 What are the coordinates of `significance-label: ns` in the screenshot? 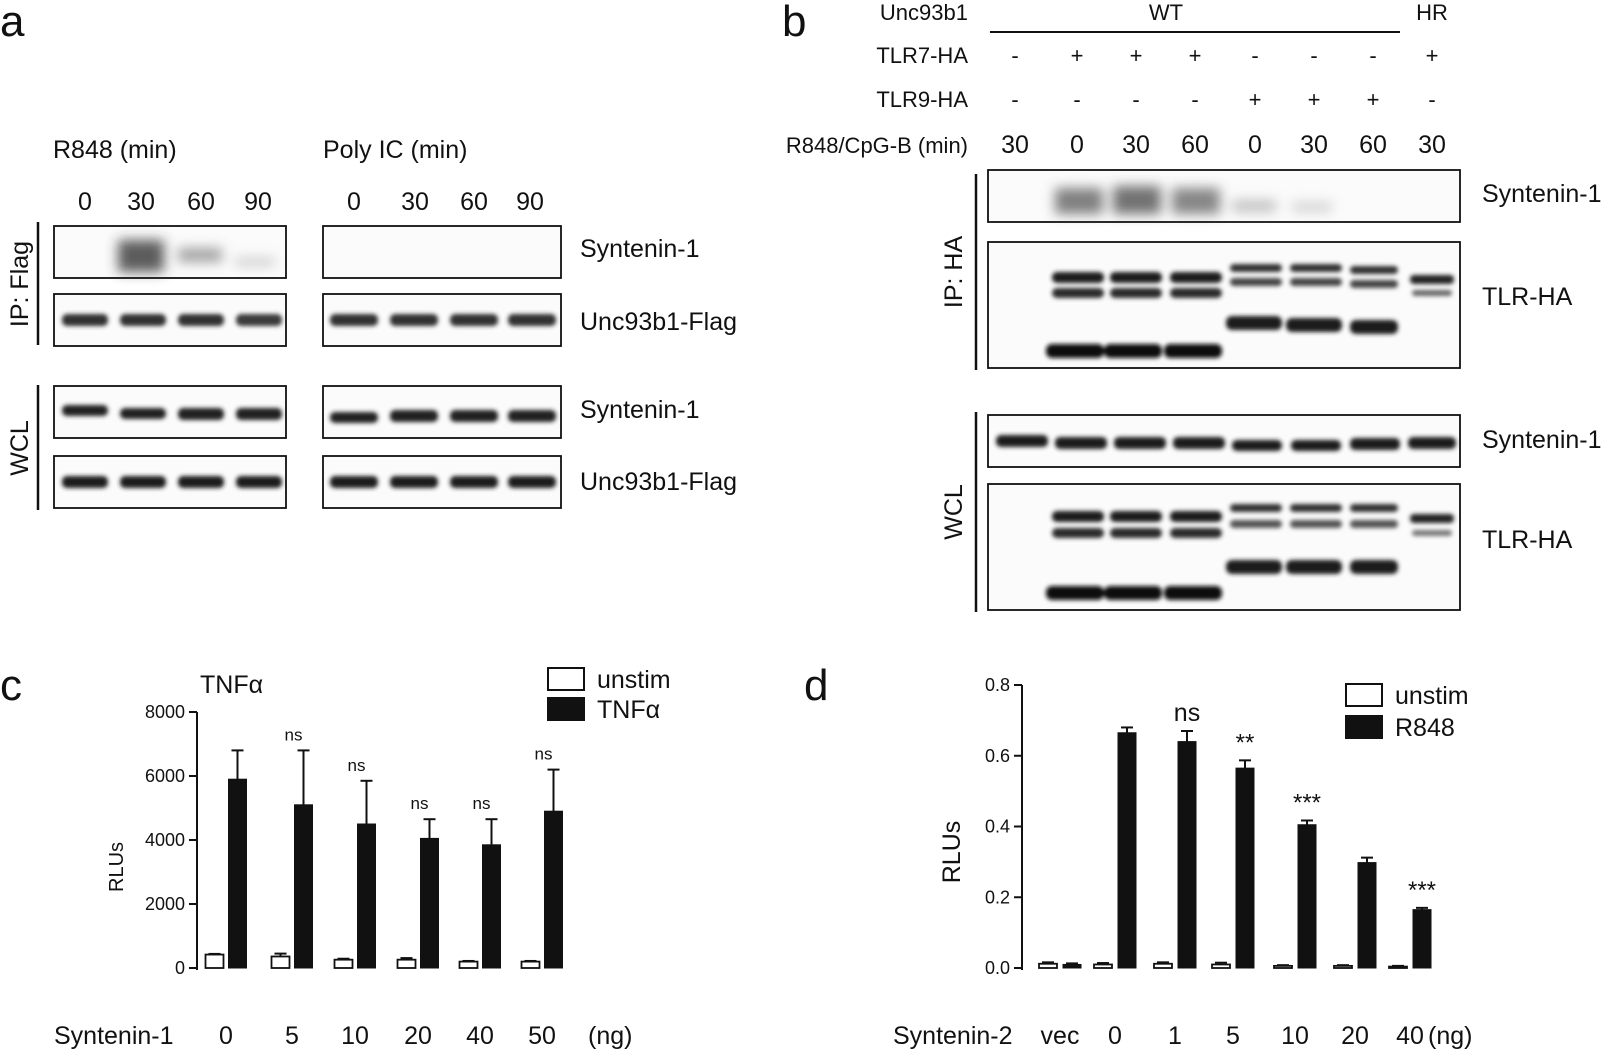 It's located at (482, 803).